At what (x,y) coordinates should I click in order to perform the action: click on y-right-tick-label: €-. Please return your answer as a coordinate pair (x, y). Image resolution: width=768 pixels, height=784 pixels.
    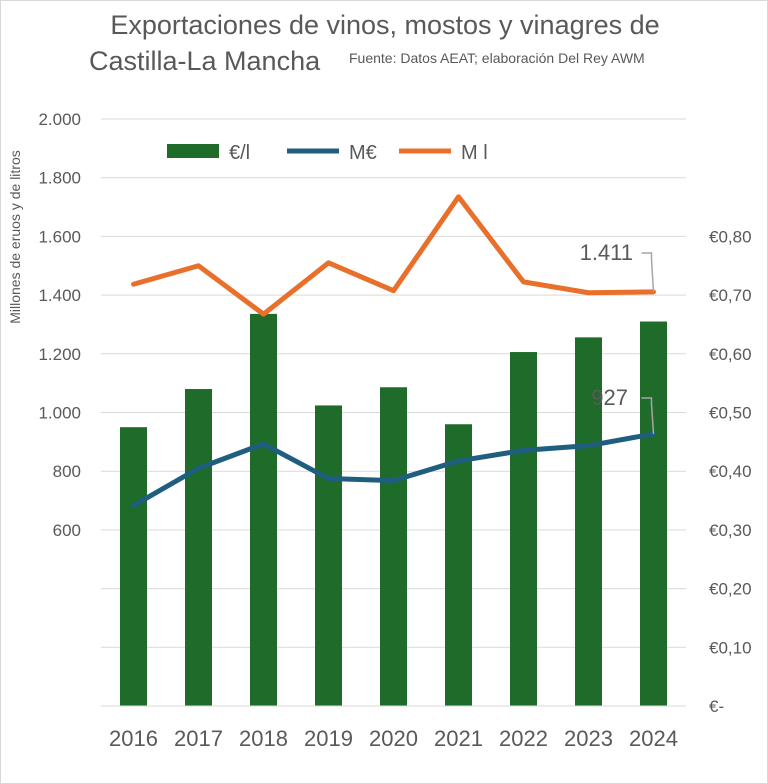
    Looking at the image, I should click on (716, 706).